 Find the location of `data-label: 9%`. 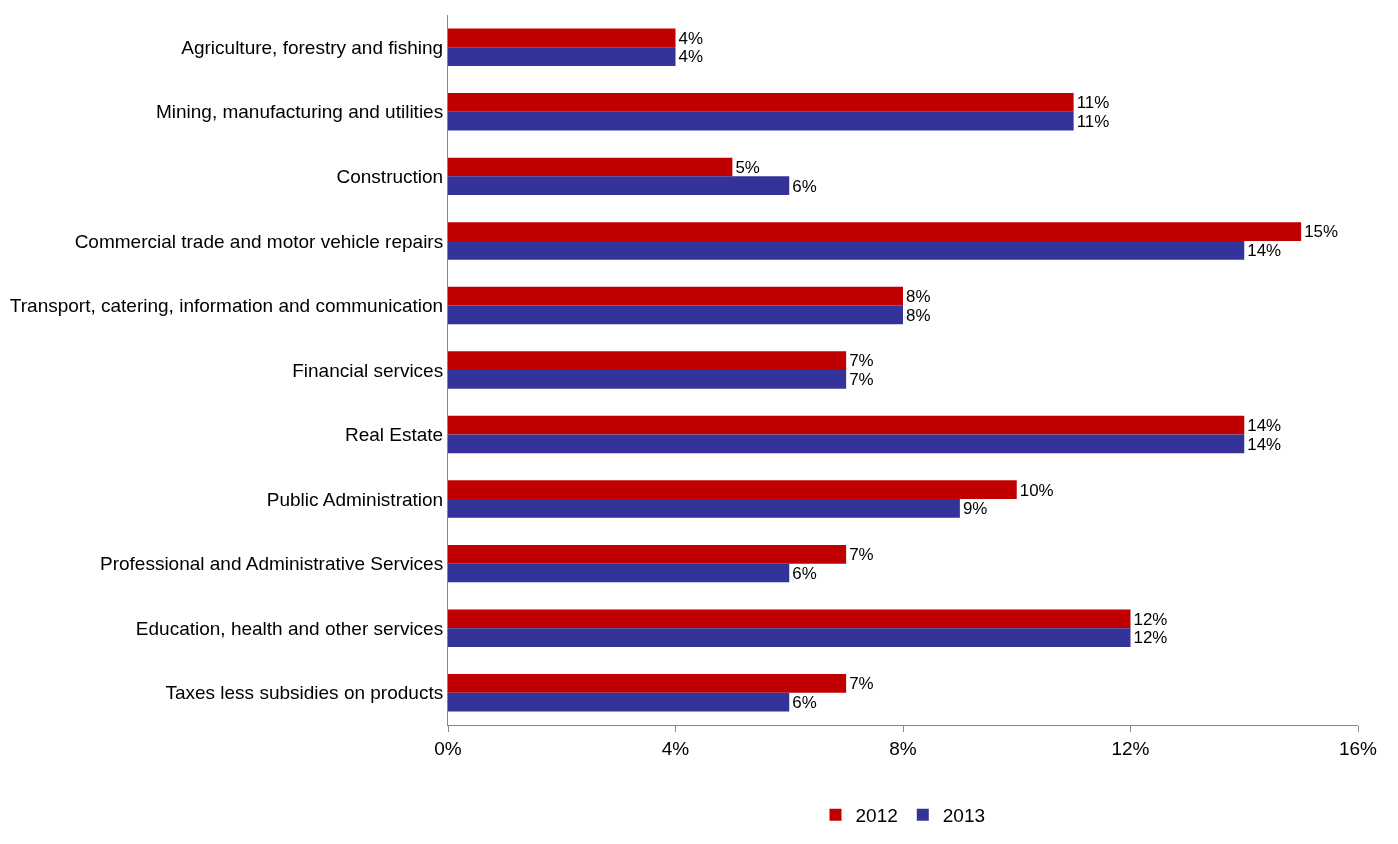

data-label: 9% is located at coordinates (975, 509).